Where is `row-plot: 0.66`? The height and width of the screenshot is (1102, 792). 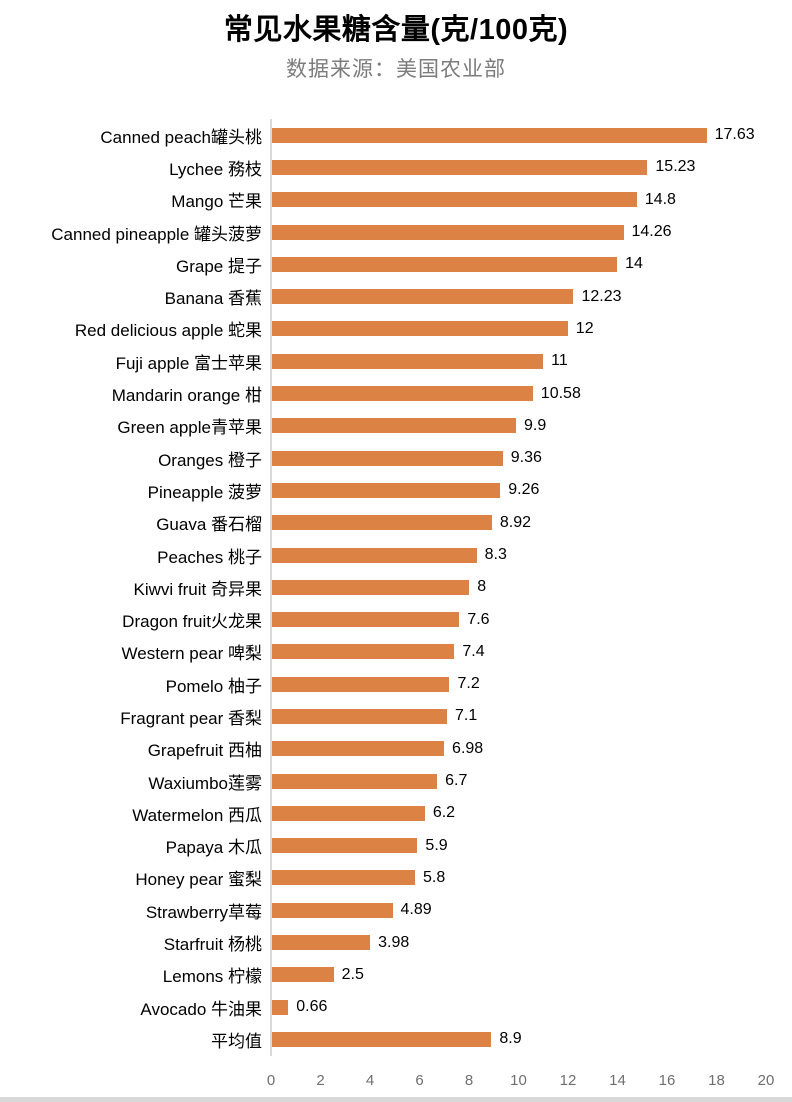
row-plot: 0.66 is located at coordinates (517, 1007).